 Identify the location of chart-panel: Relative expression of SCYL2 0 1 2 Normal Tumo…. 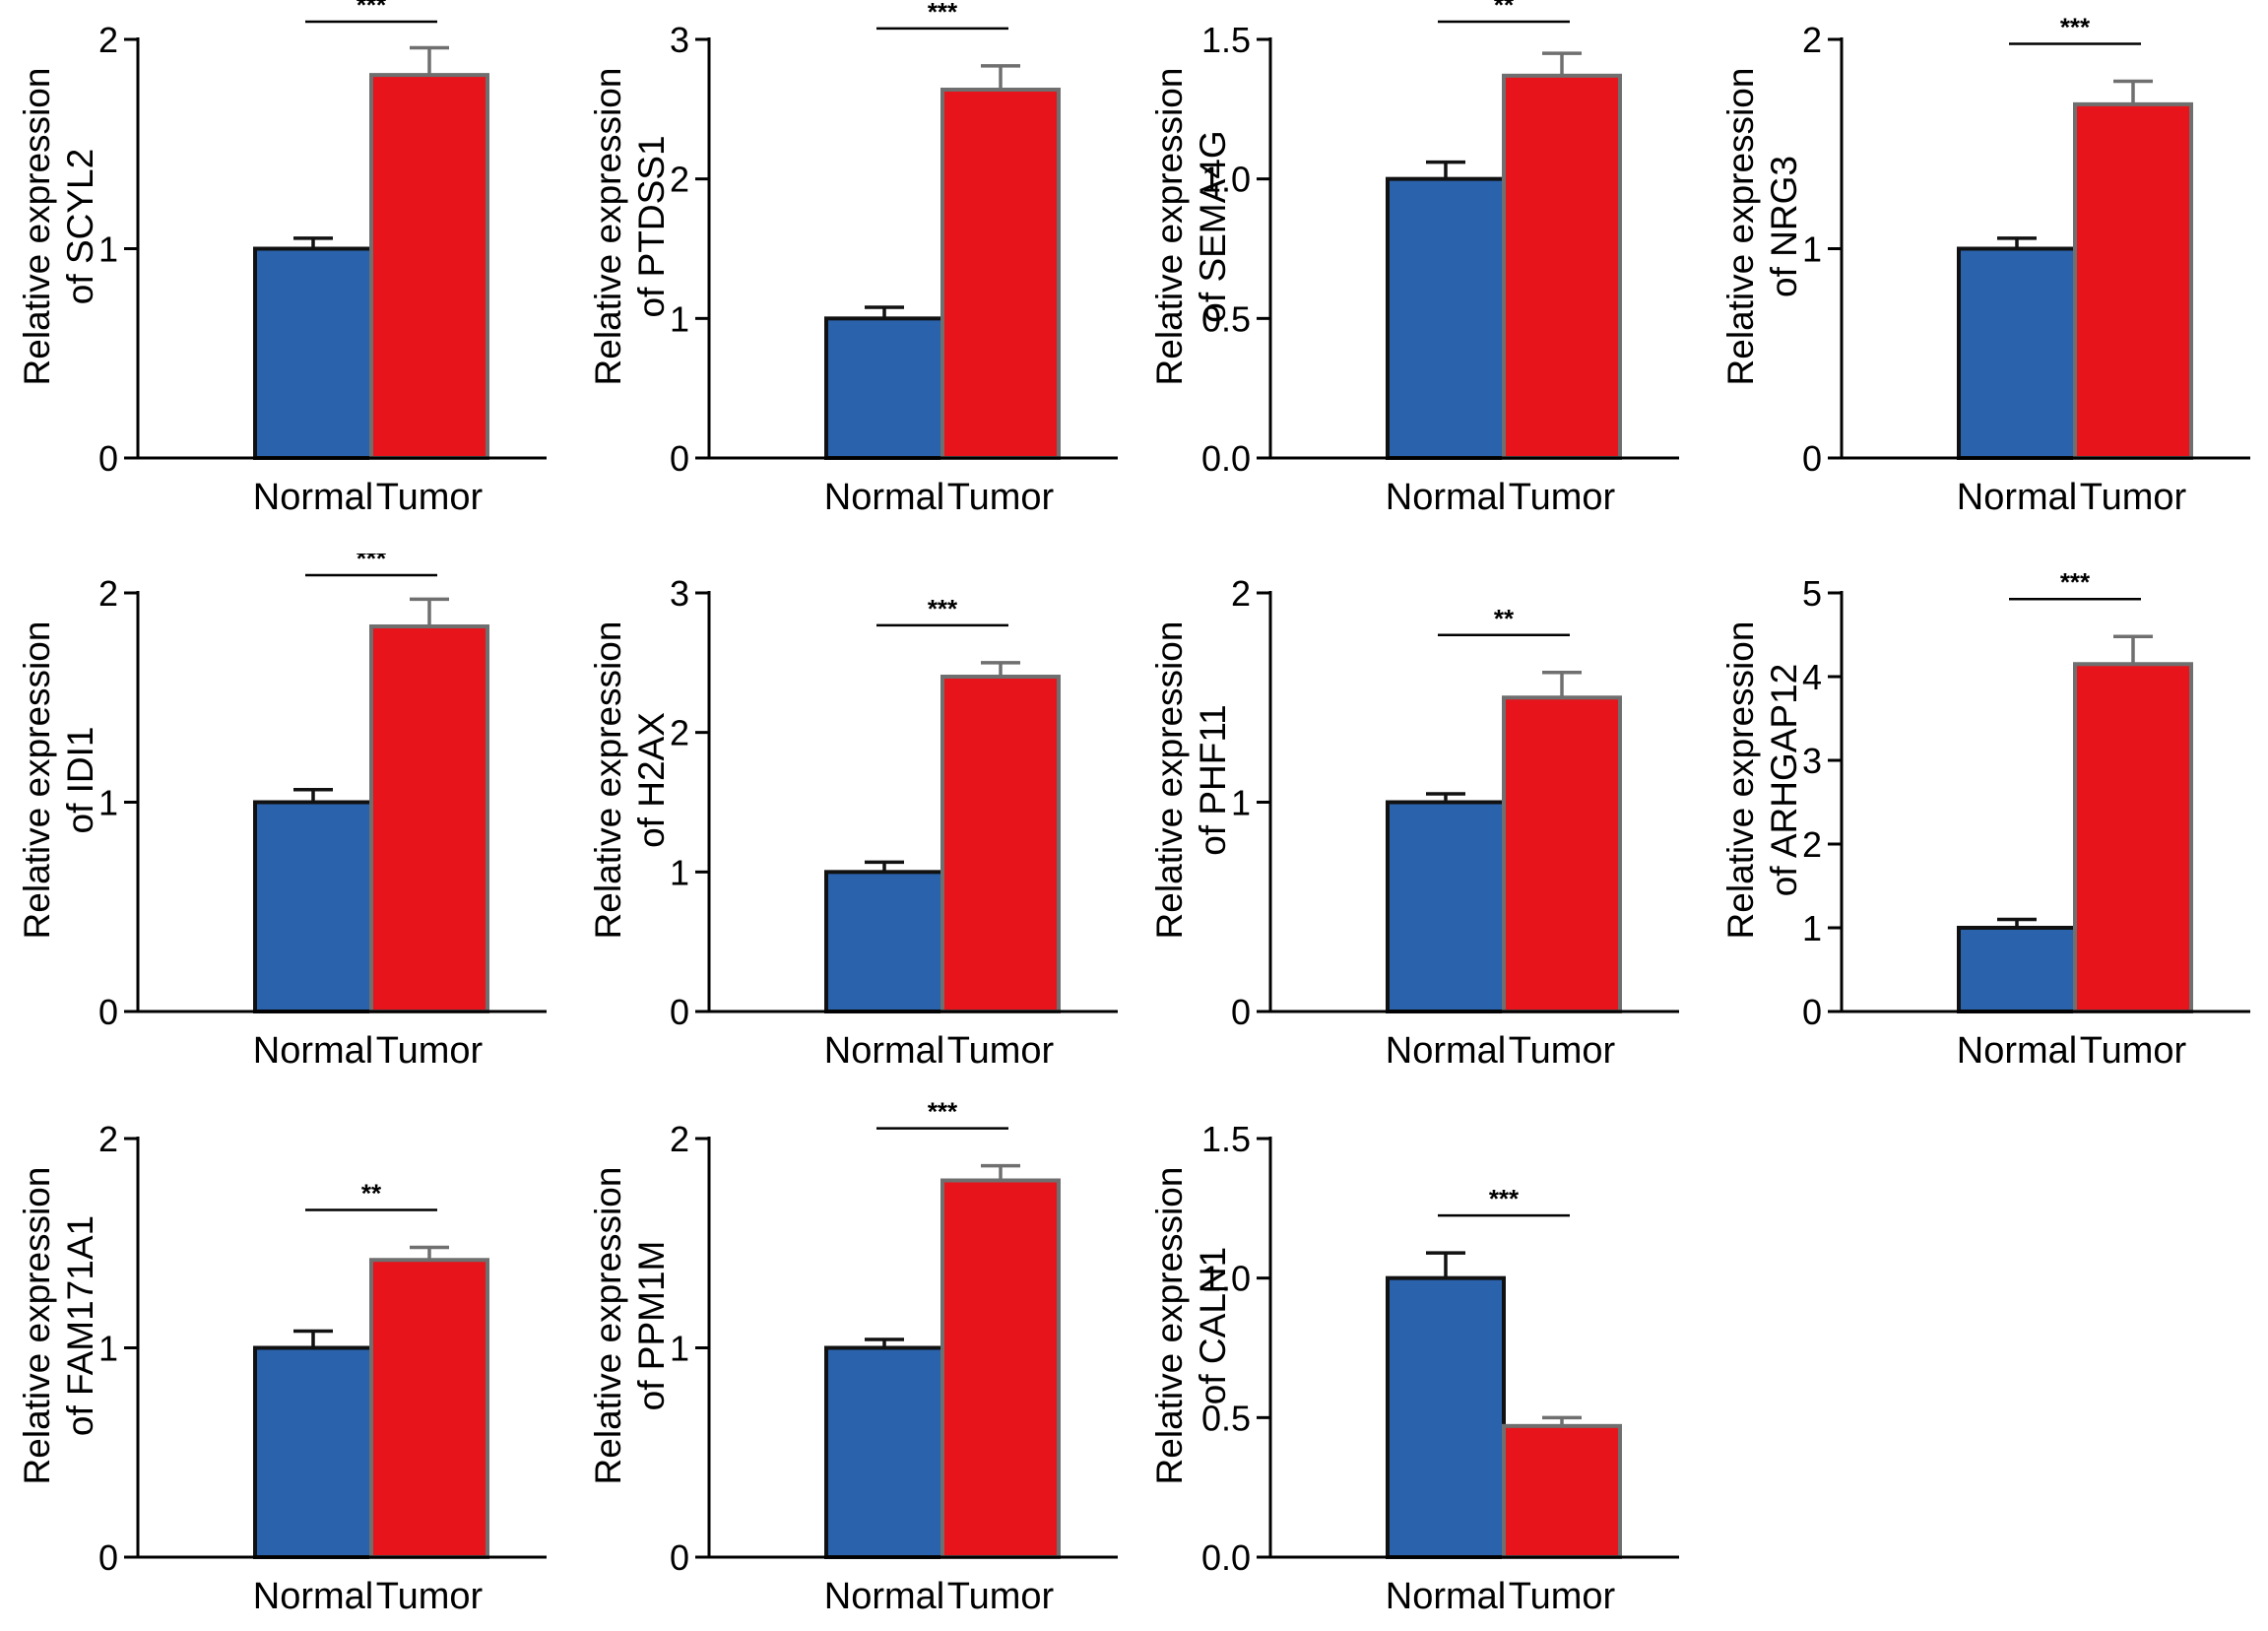
(275, 266).